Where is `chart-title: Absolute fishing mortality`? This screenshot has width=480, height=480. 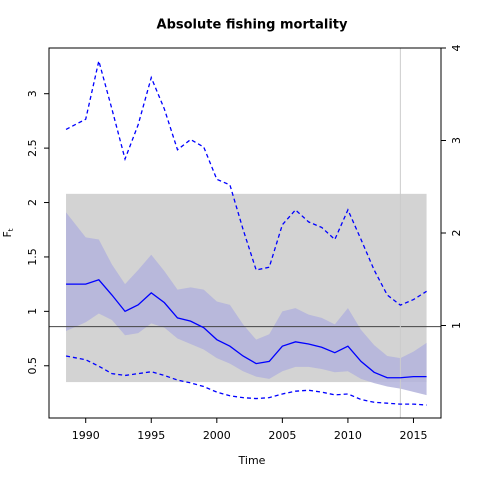 chart-title: Absolute fishing mortality is located at coordinates (252, 25).